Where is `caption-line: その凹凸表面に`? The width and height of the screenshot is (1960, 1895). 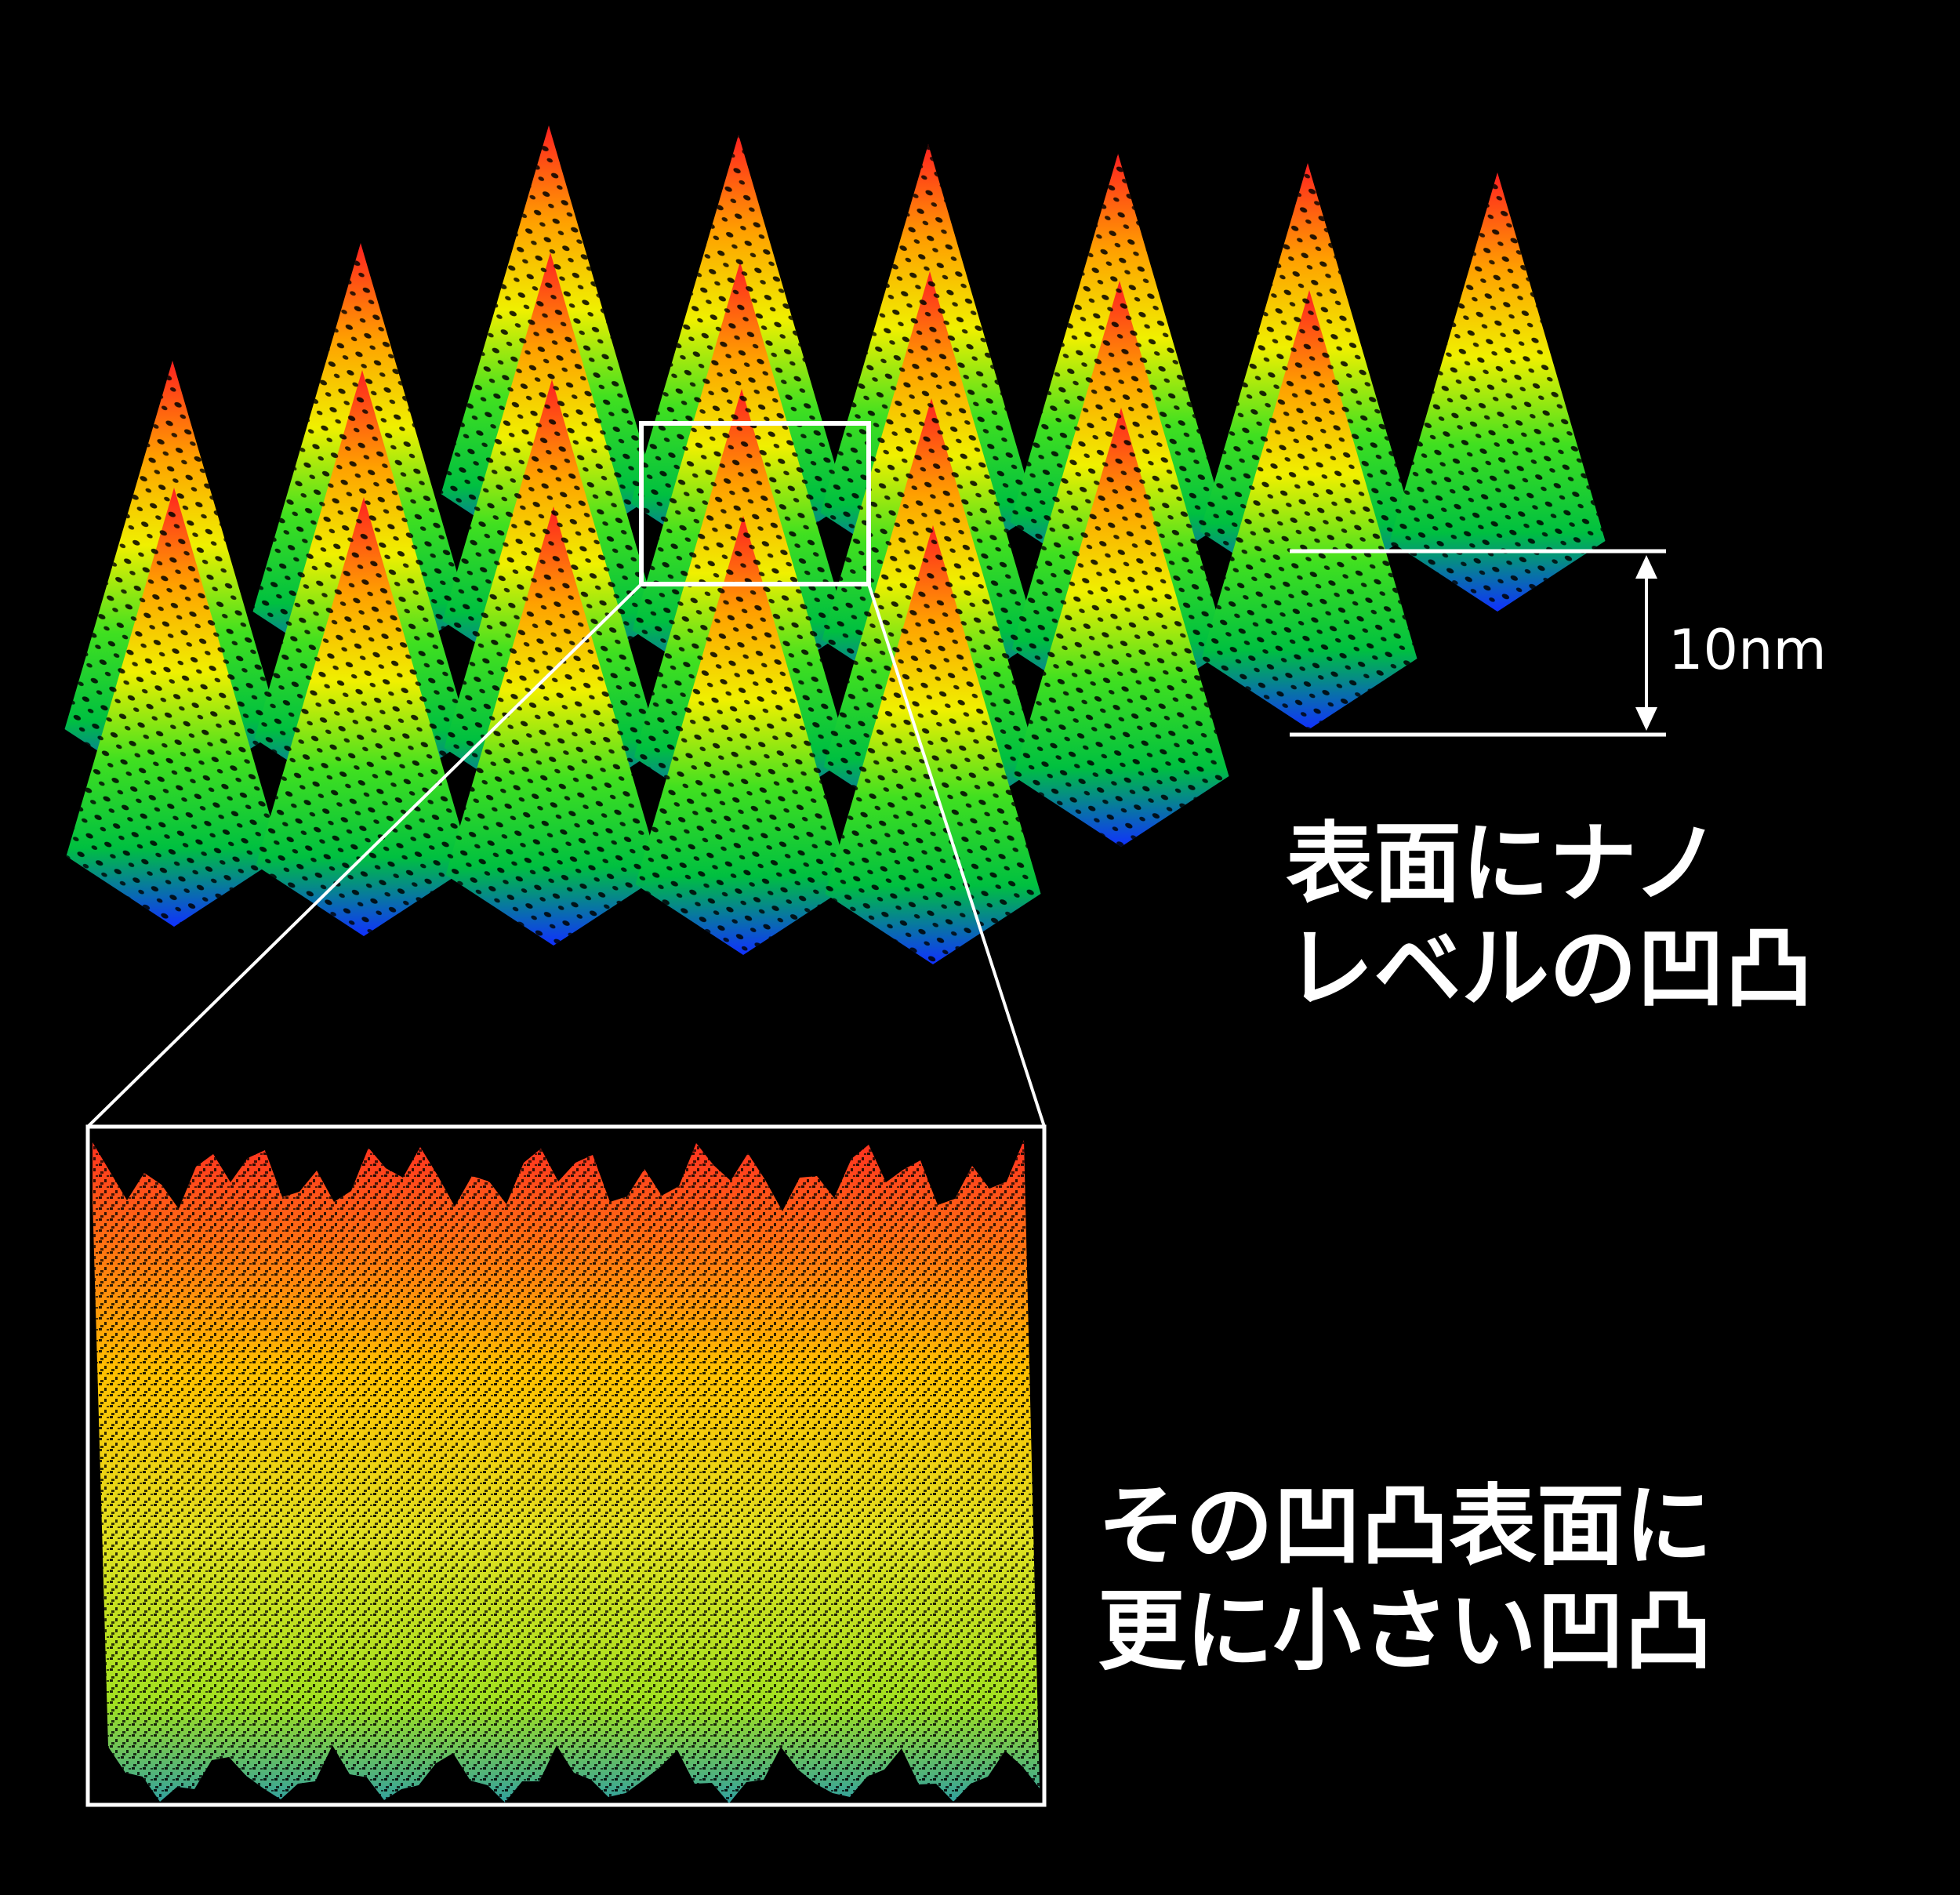 caption-line: その凹凸表面に is located at coordinates (1405, 1526).